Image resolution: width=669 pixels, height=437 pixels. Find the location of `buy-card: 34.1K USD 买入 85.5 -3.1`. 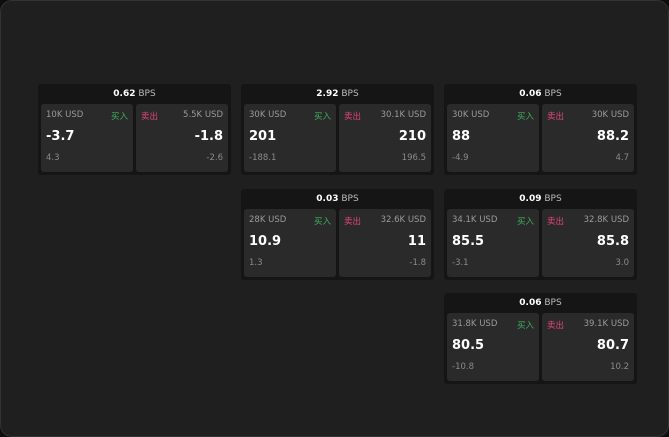

buy-card: 34.1K USD 买入 85.5 -3.1 is located at coordinates (493, 243).